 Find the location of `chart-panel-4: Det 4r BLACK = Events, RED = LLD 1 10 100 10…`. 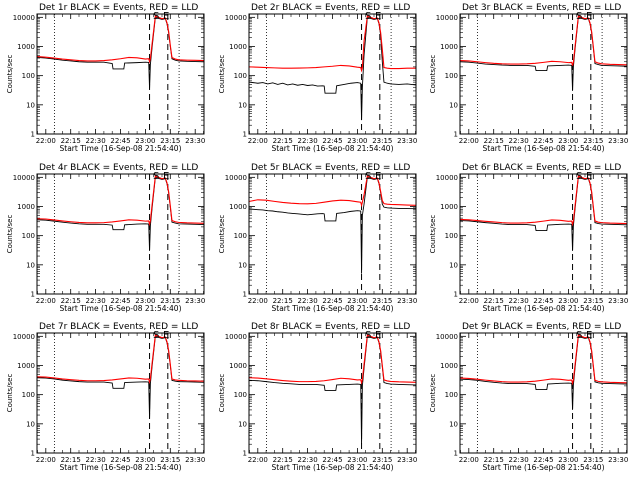

chart-panel-4: Det 4r BLACK = Events, RED = LLD 1 10 100 10… is located at coordinates (105, 238).